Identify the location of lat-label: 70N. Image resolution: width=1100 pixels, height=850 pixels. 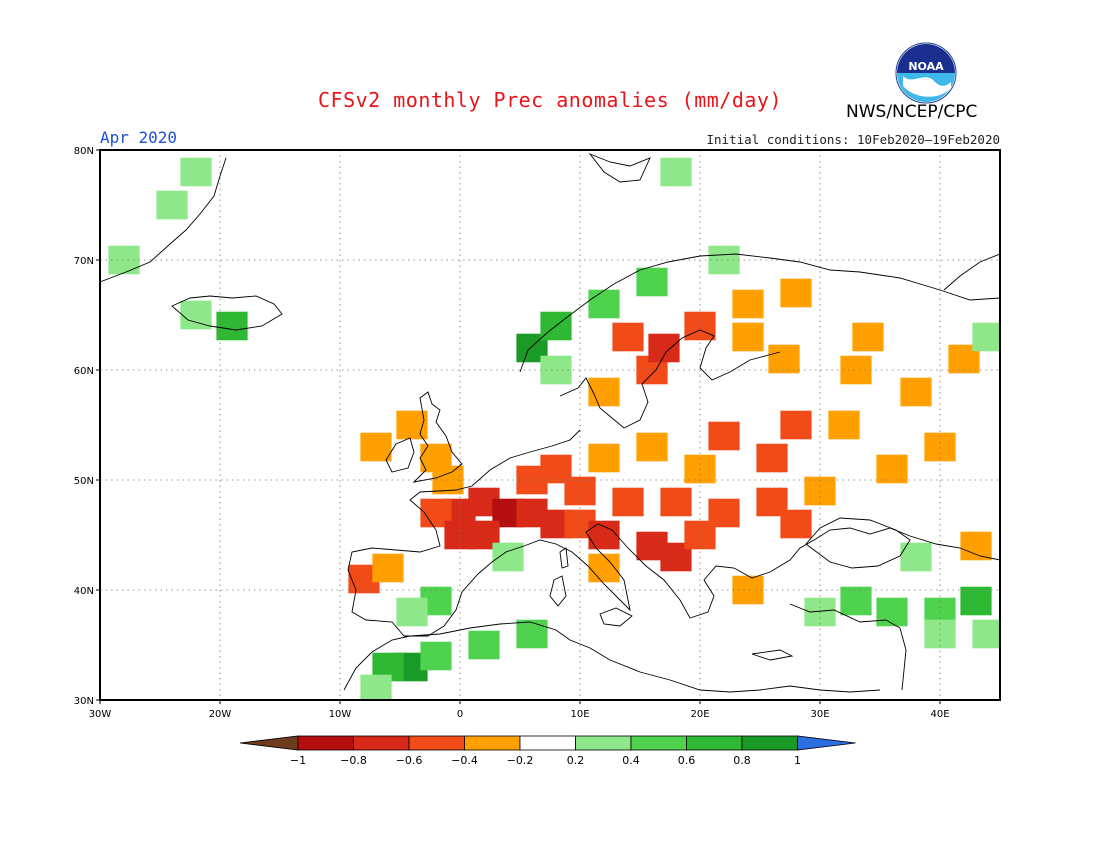
(84, 261).